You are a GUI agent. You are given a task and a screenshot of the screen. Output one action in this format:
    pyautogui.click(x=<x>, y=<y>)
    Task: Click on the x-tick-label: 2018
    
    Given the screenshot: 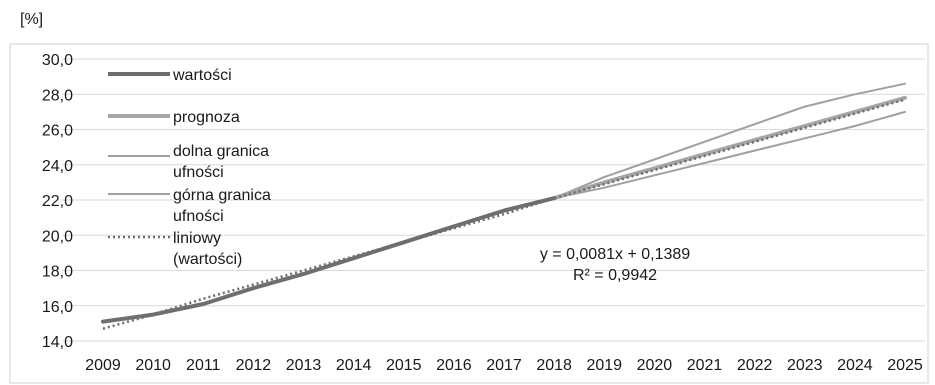 What is the action you would take?
    pyautogui.click(x=554, y=365)
    